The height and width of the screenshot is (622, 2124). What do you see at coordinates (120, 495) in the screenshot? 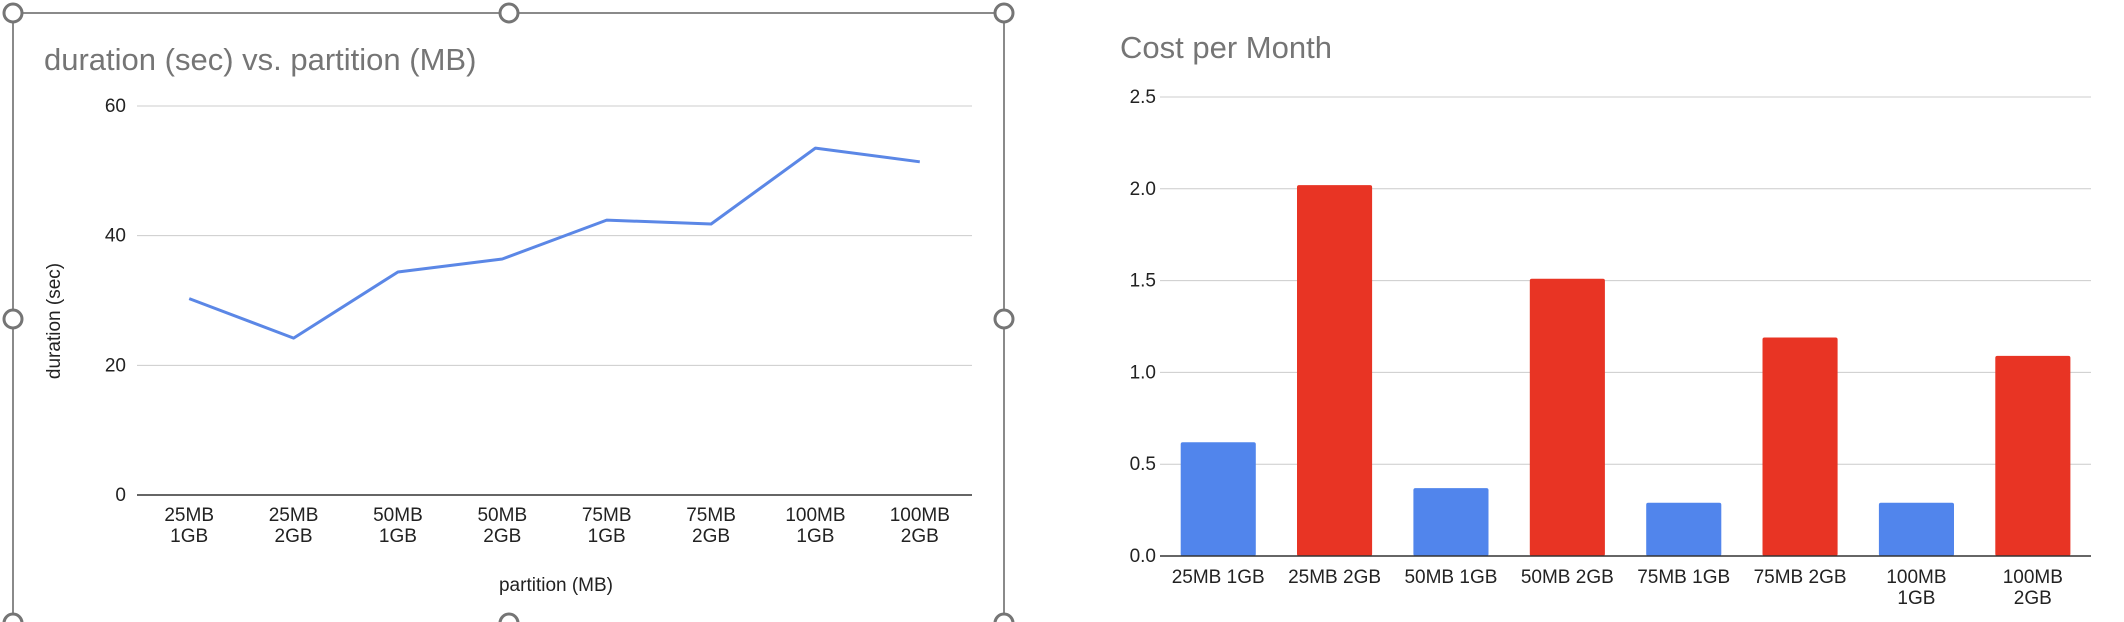
I see `y-tick-label: 0` at bounding box center [120, 495].